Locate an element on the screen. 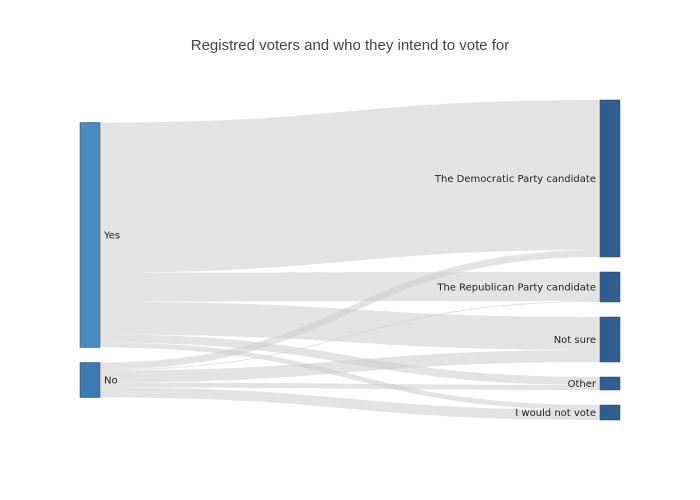 This screenshot has width=700, height=500. link-yes-to-rep is located at coordinates (350, 287).